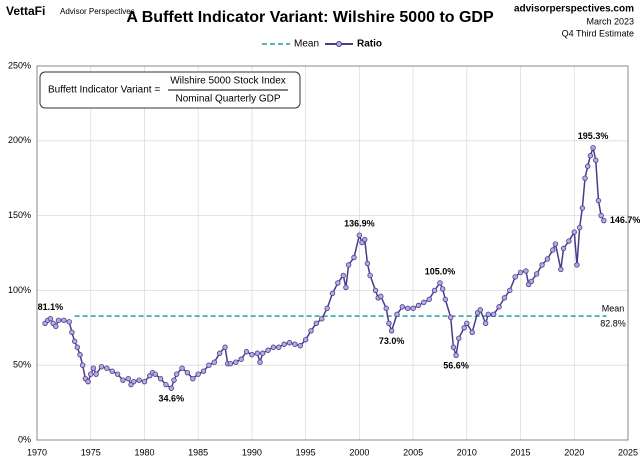  Describe the element at coordinates (574, 9) in the screenshot. I see `source-site: advisorperspectives.com` at that location.